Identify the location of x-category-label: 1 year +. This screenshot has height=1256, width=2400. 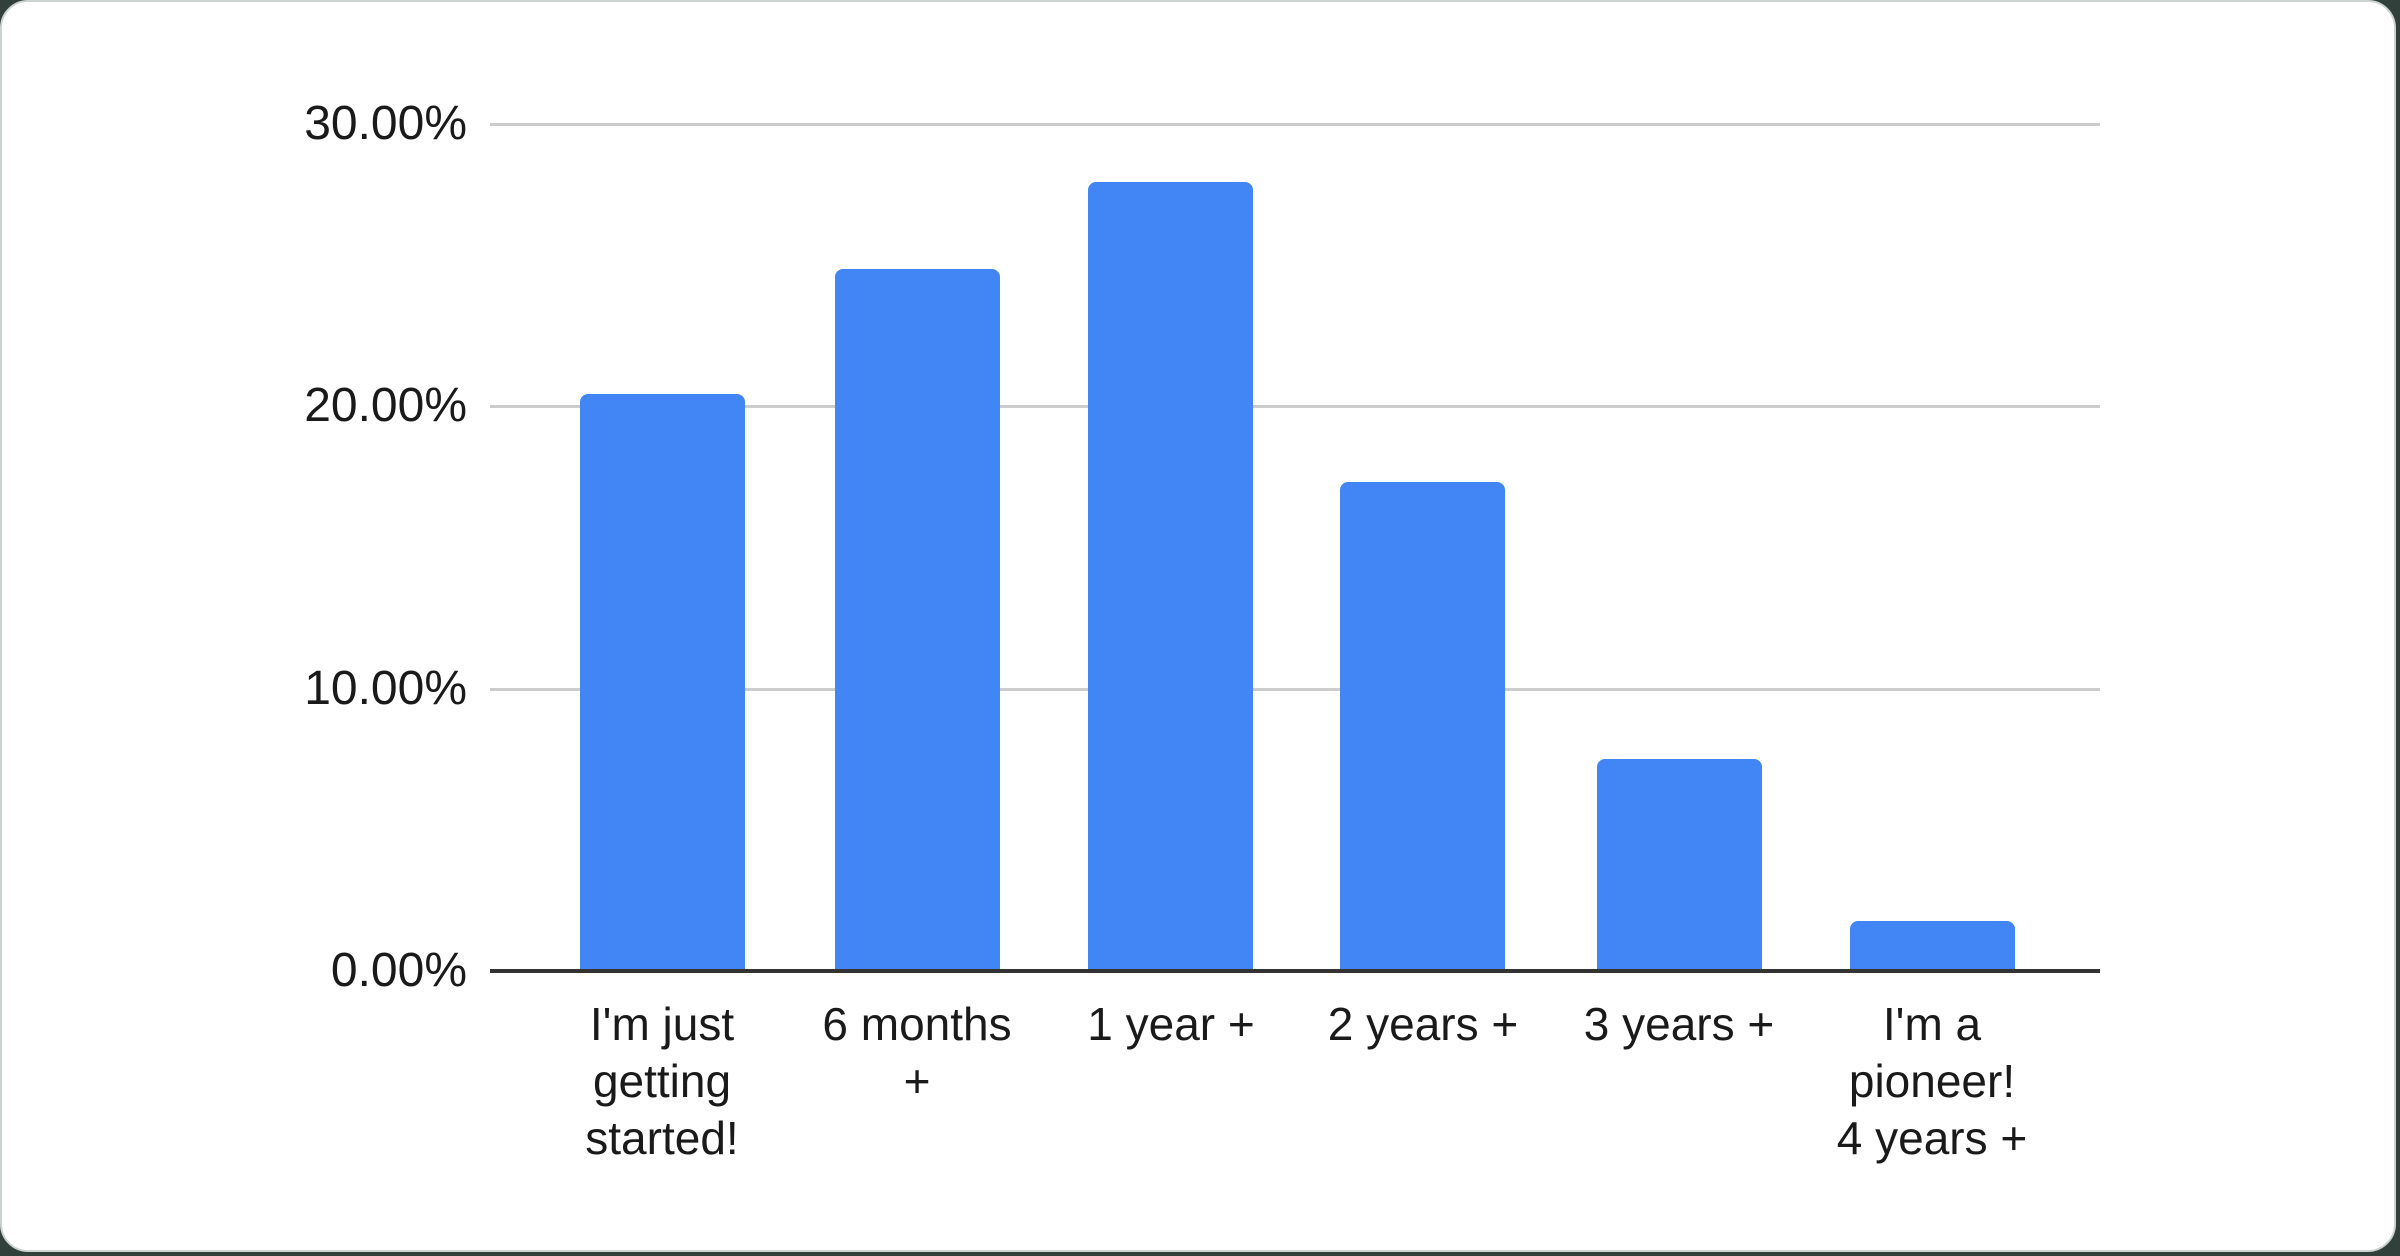
(1171, 1024).